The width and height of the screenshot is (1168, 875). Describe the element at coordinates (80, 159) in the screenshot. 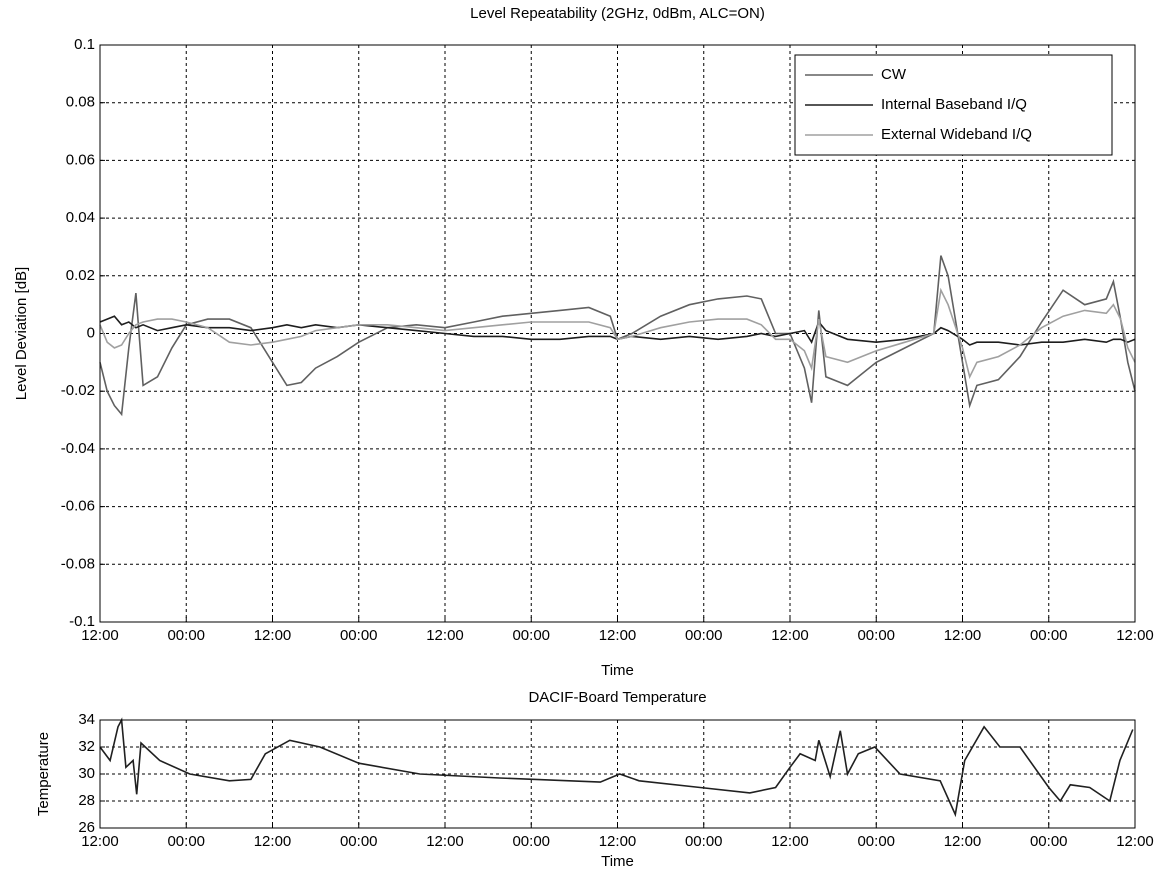

I see `y-tick-label: 0.06` at that location.